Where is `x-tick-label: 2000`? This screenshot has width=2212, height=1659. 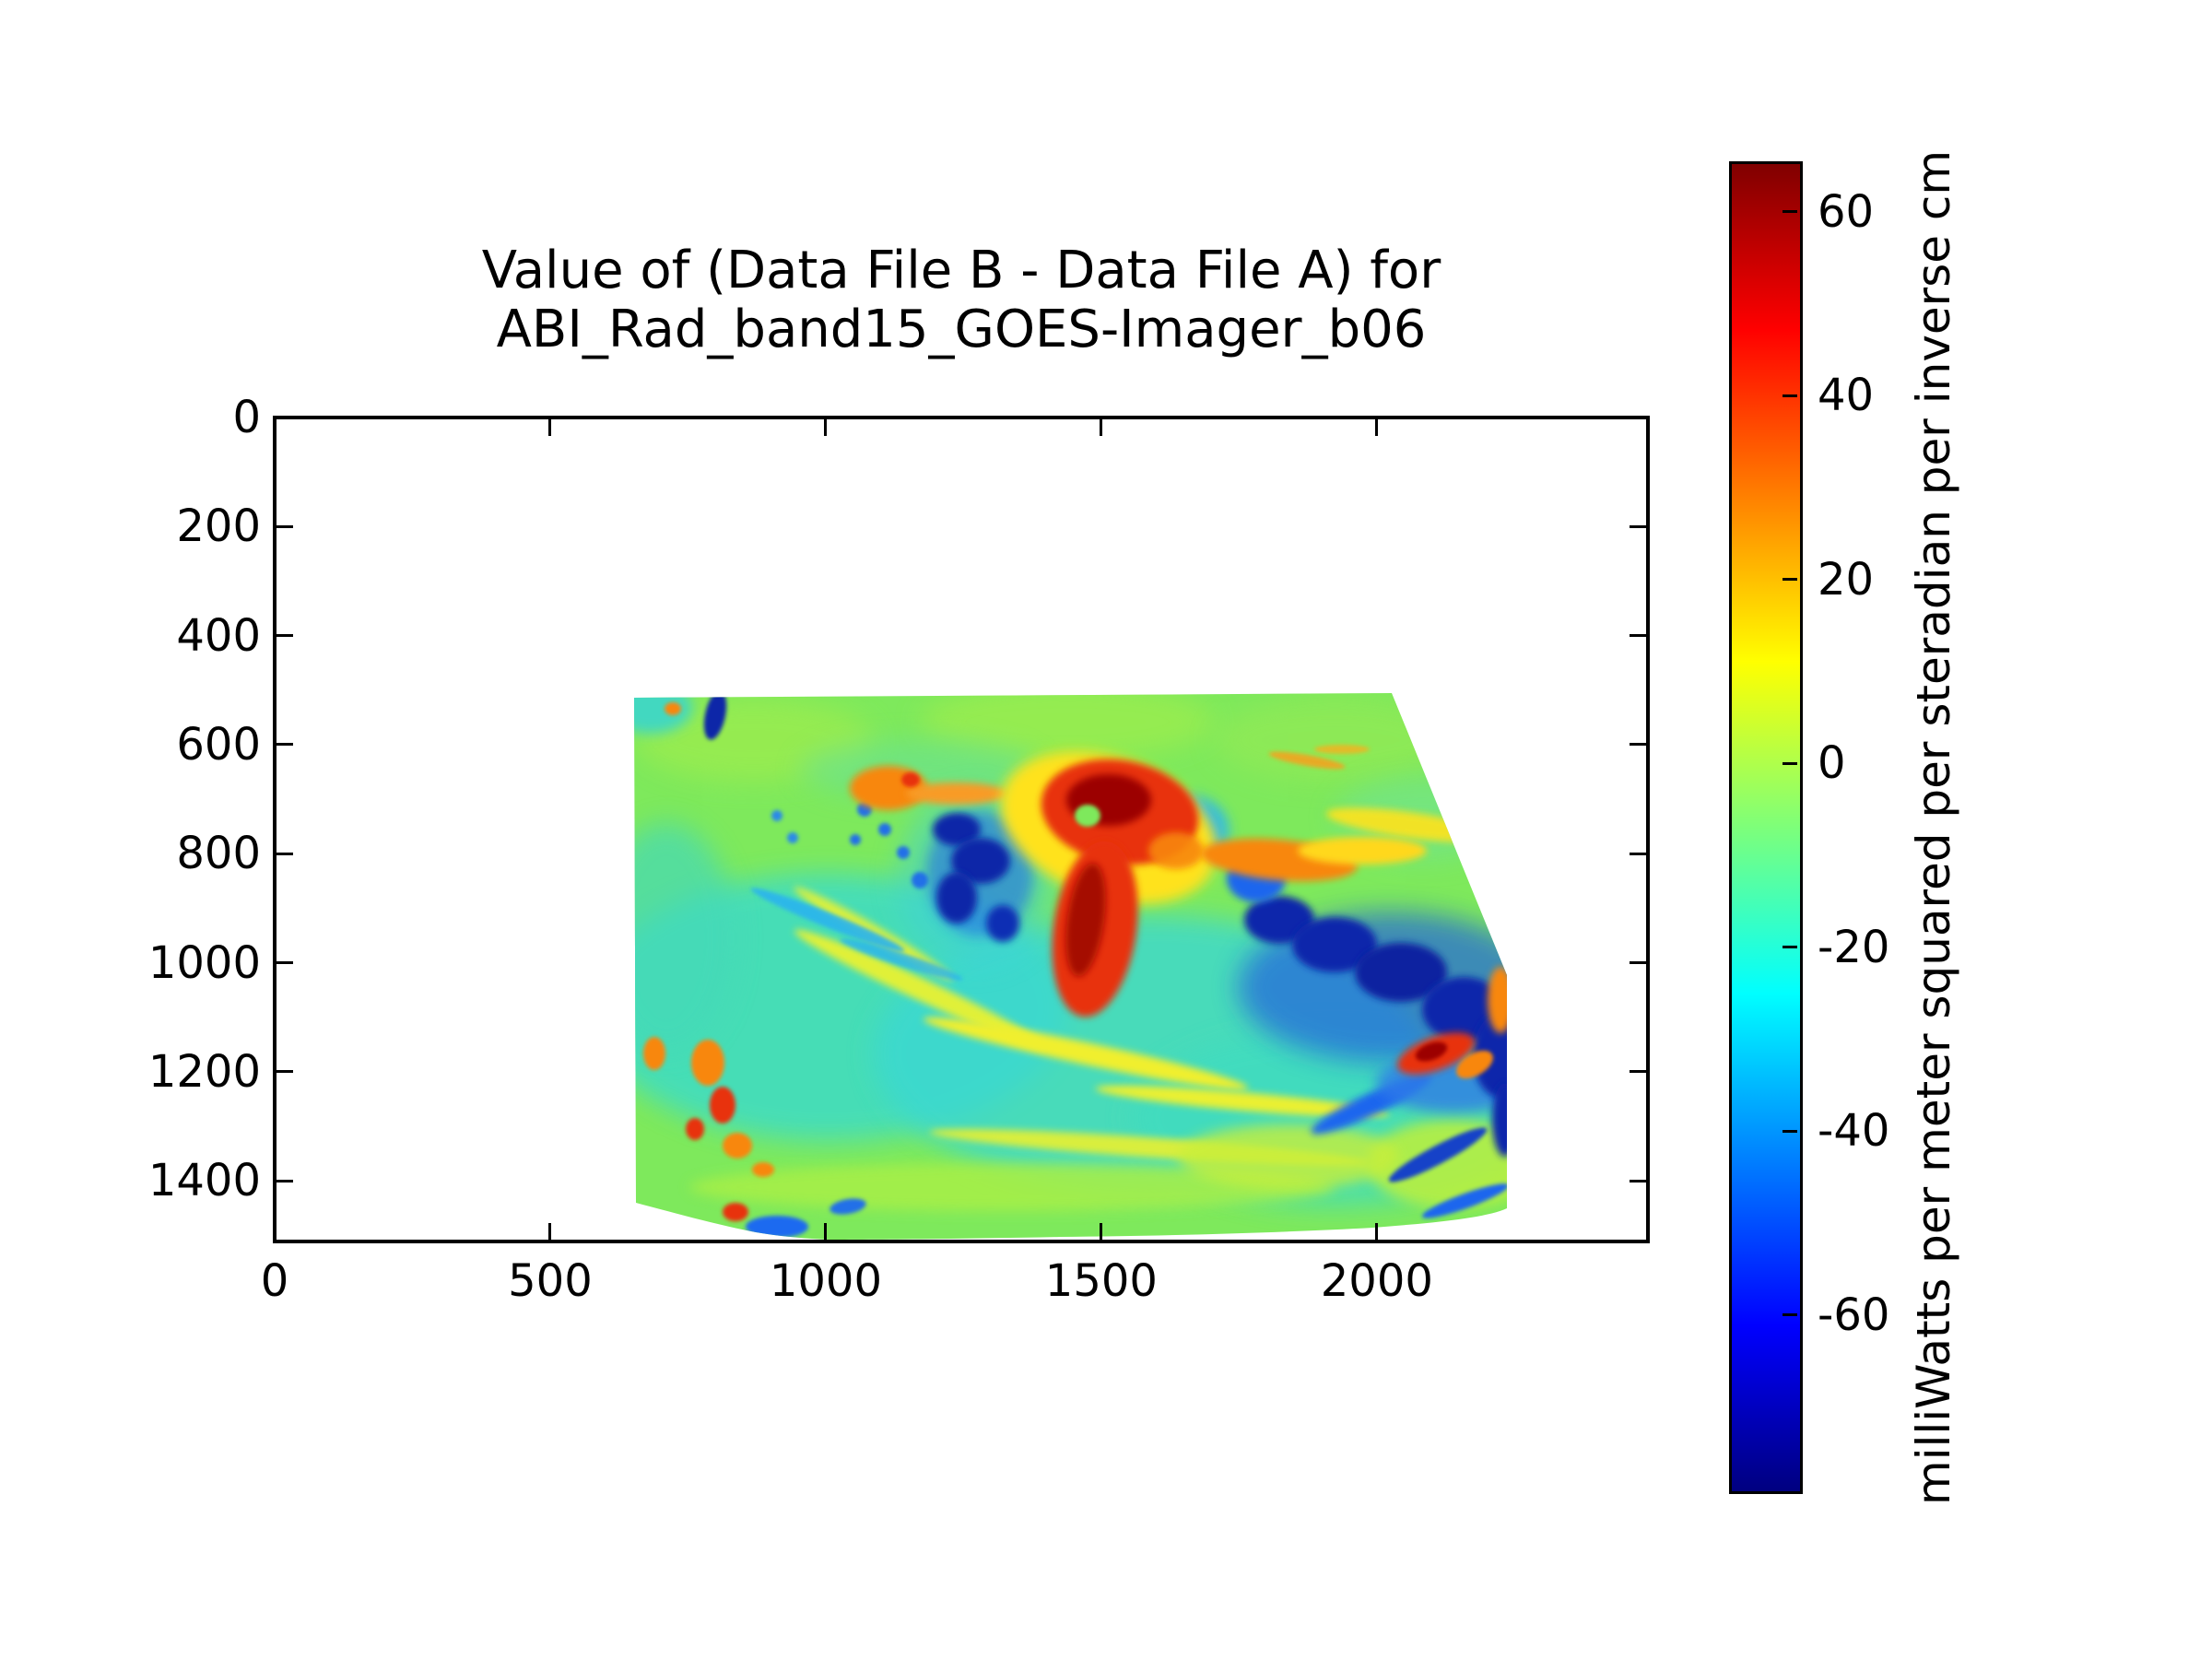 x-tick-label: 2000 is located at coordinates (1376, 1281).